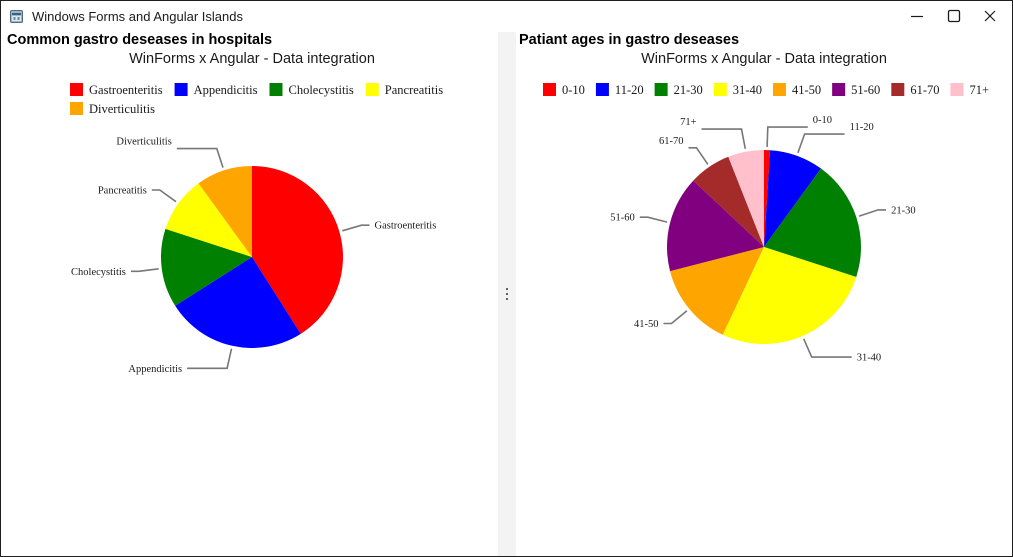 The width and height of the screenshot is (1013, 557). I want to click on legend-item-31-40: 31-40, so click(737, 90).